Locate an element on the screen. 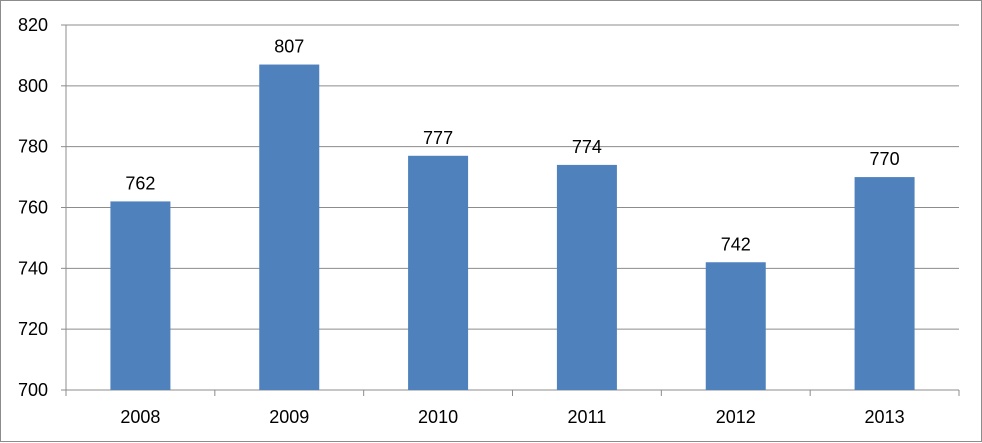  y-tick-label: 740 is located at coordinates (33, 268).